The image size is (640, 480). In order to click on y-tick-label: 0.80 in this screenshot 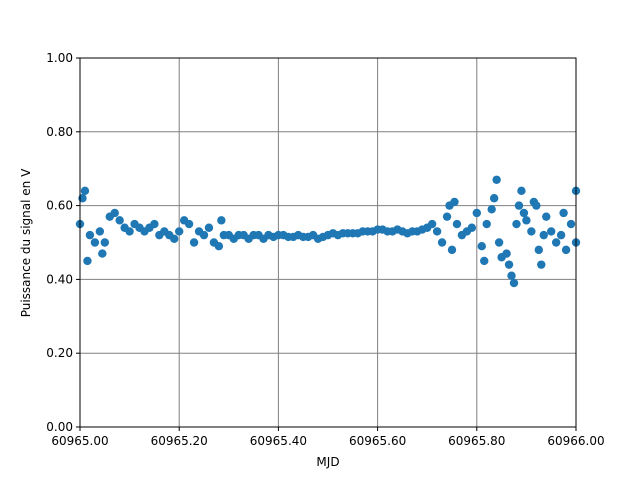, I will do `click(59, 132)`.